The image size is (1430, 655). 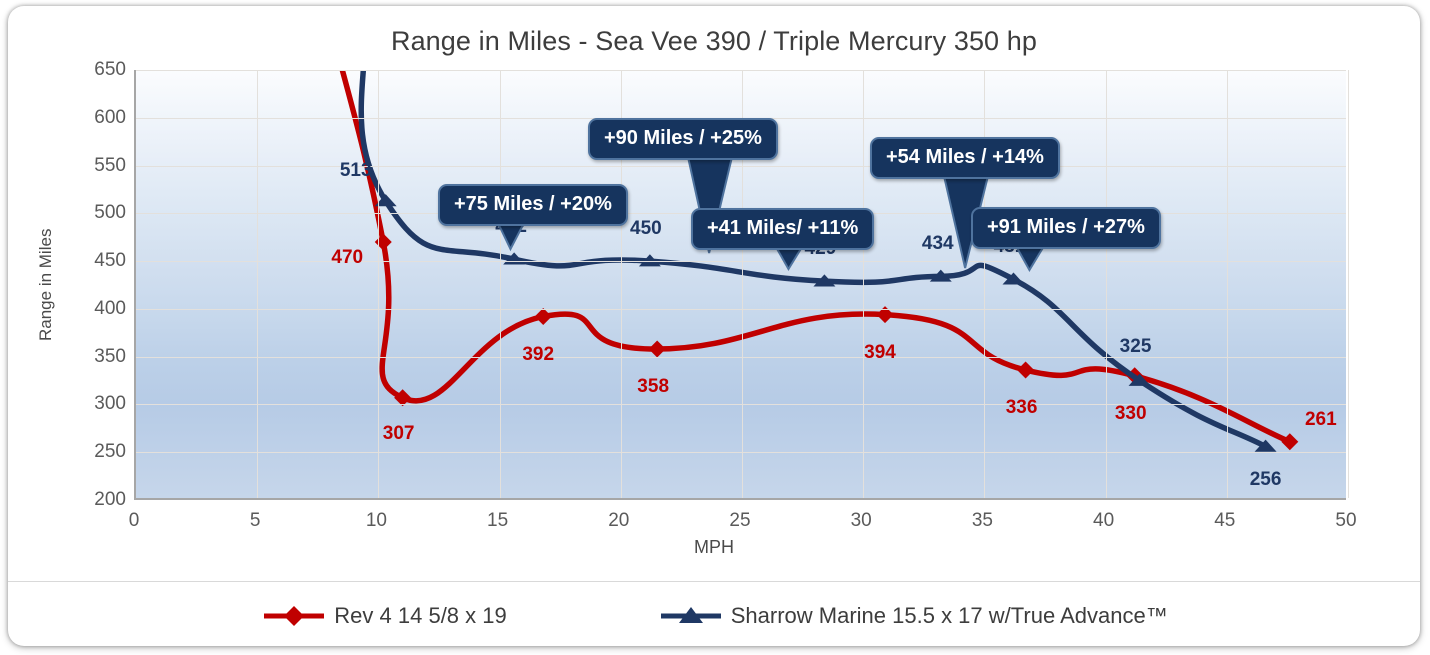 I want to click on annotation-callout-1: +75 Miles / +20%, so click(x=533, y=205).